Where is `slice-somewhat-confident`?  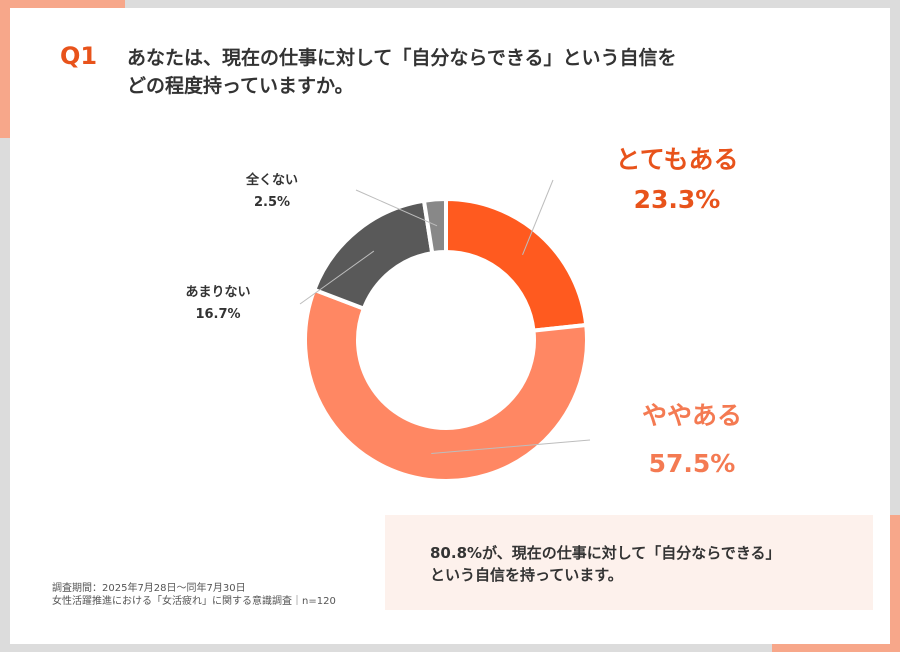 slice-somewhat-confident is located at coordinates (446, 385).